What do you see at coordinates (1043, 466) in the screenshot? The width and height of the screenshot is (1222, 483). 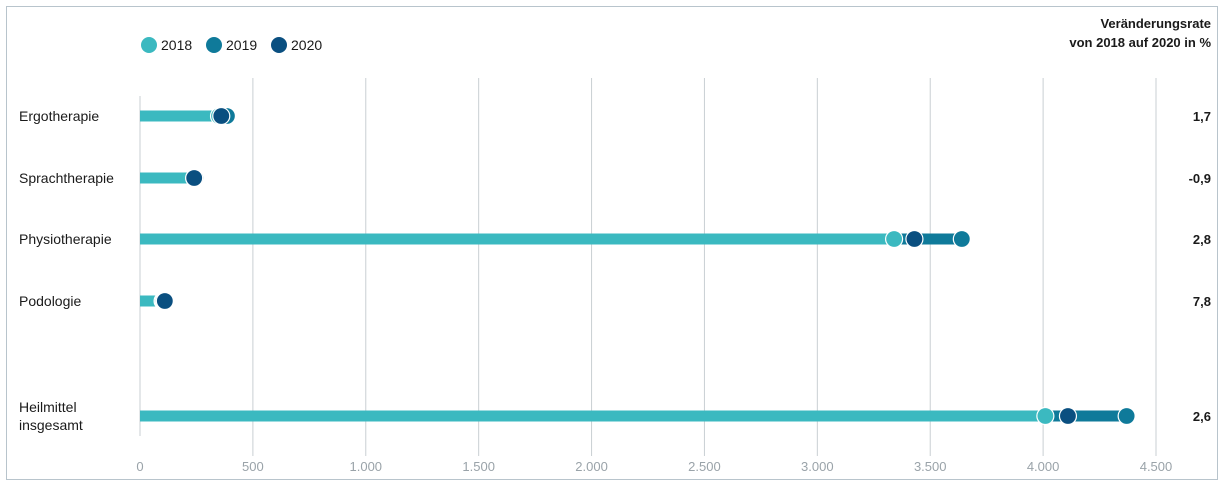 I see `x-tick-label: 4.000` at bounding box center [1043, 466].